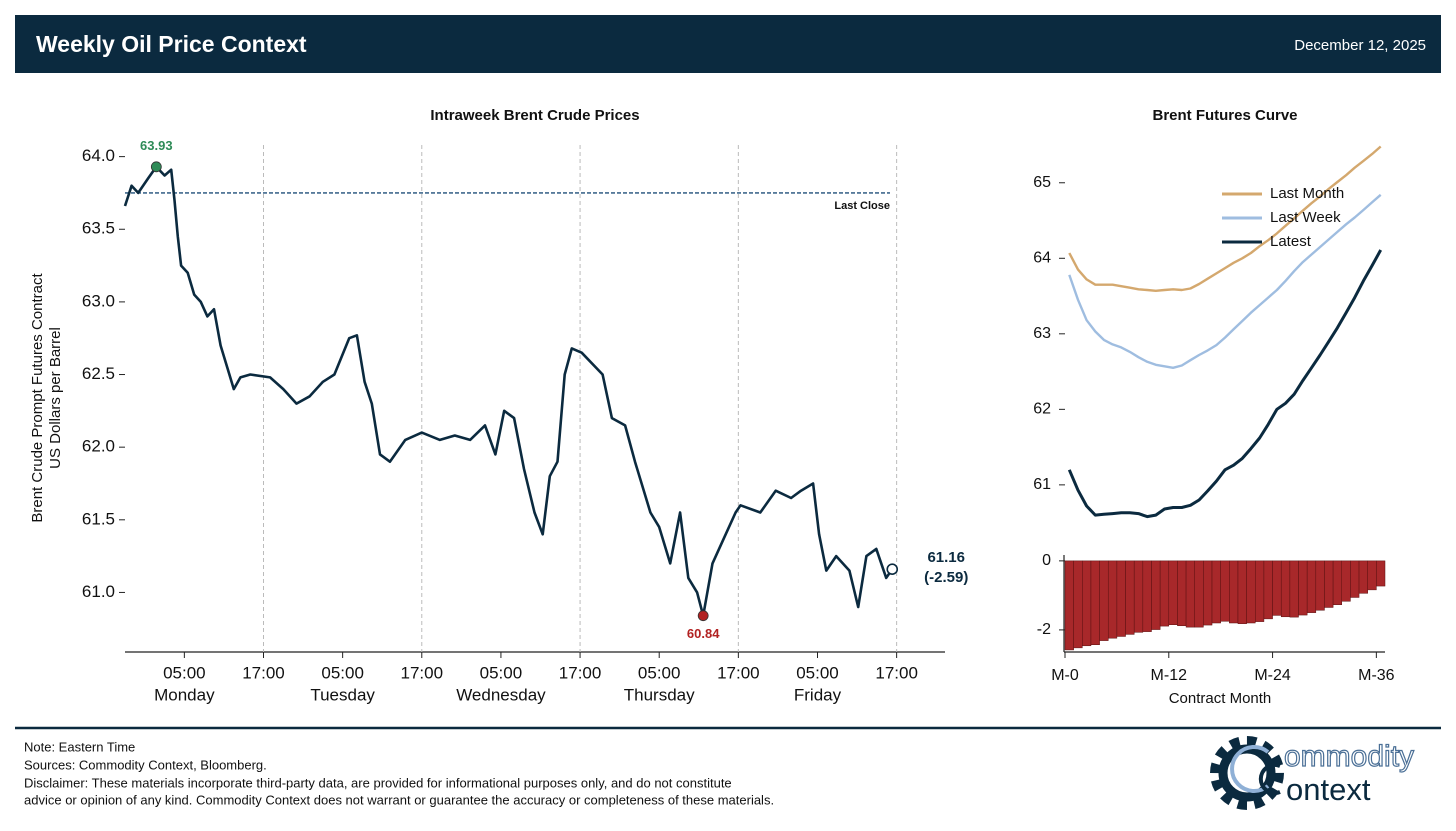  I want to click on logo-gear-teeth, so click(1247, 773).